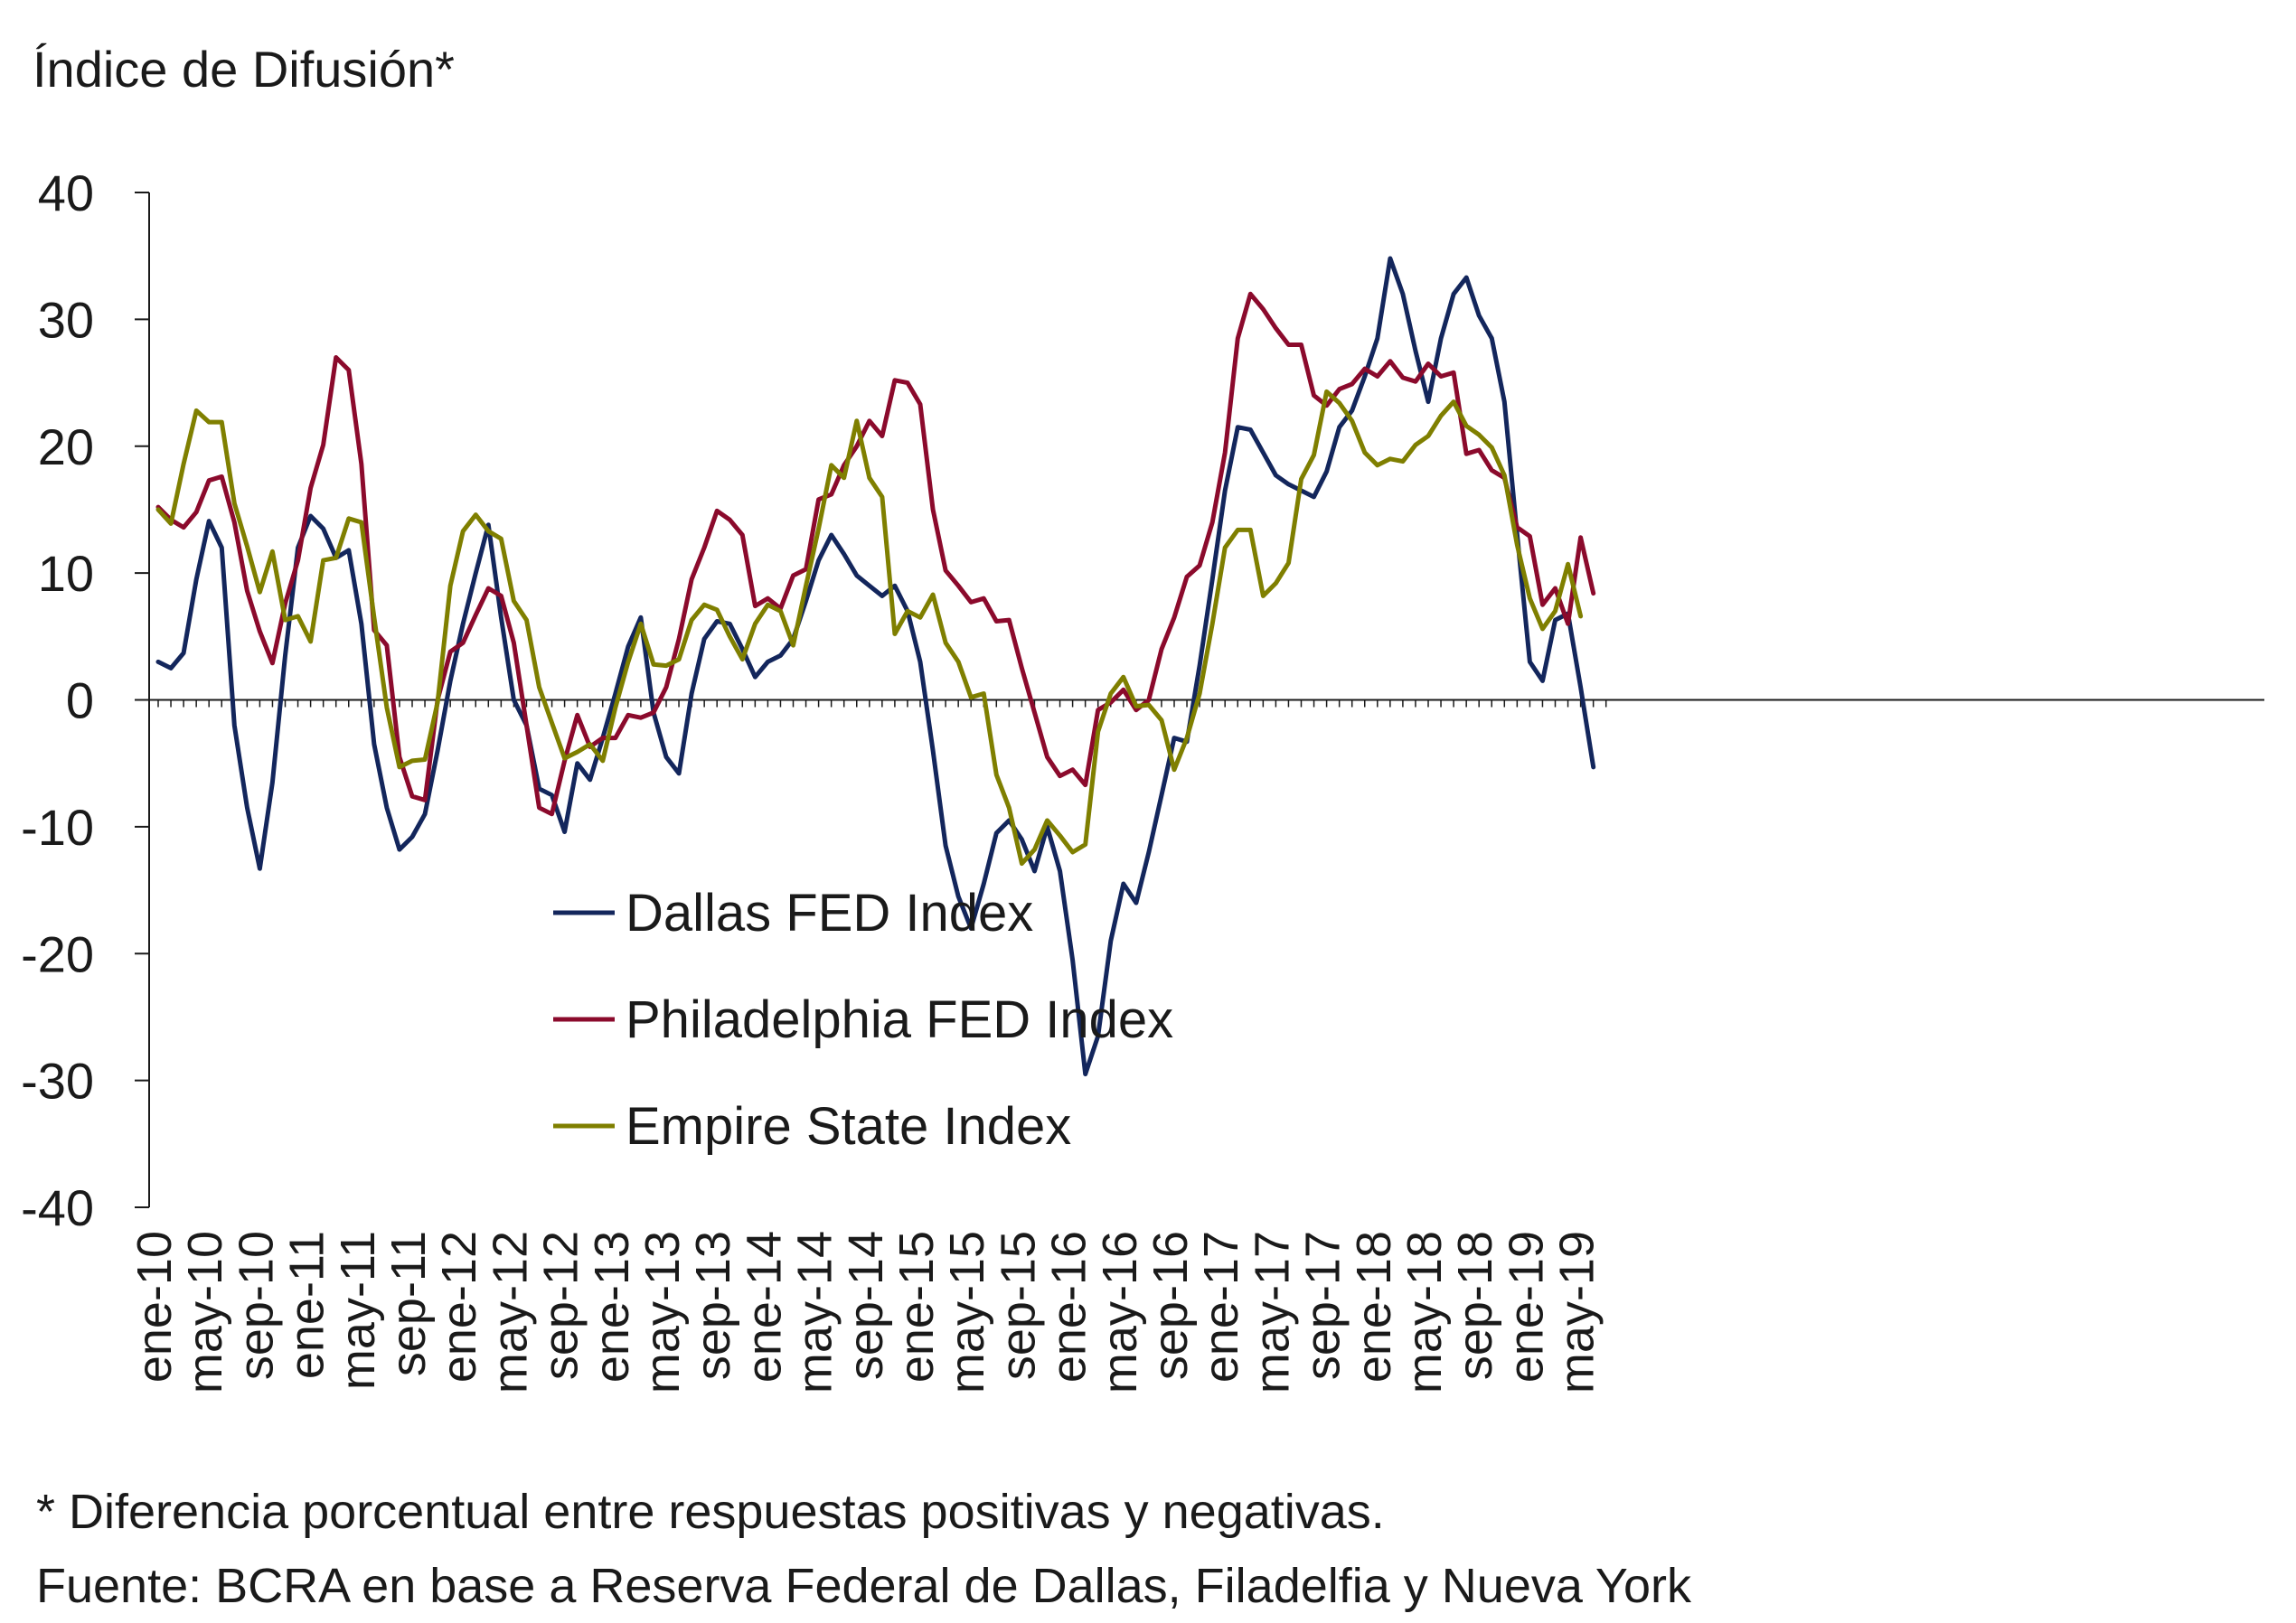  I want to click on x-tick-label: ene-12, so click(459, 1307).